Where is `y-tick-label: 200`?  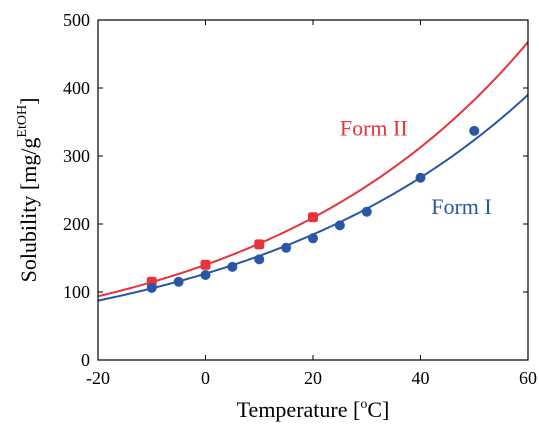 y-tick-label: 200 is located at coordinates (76, 224).